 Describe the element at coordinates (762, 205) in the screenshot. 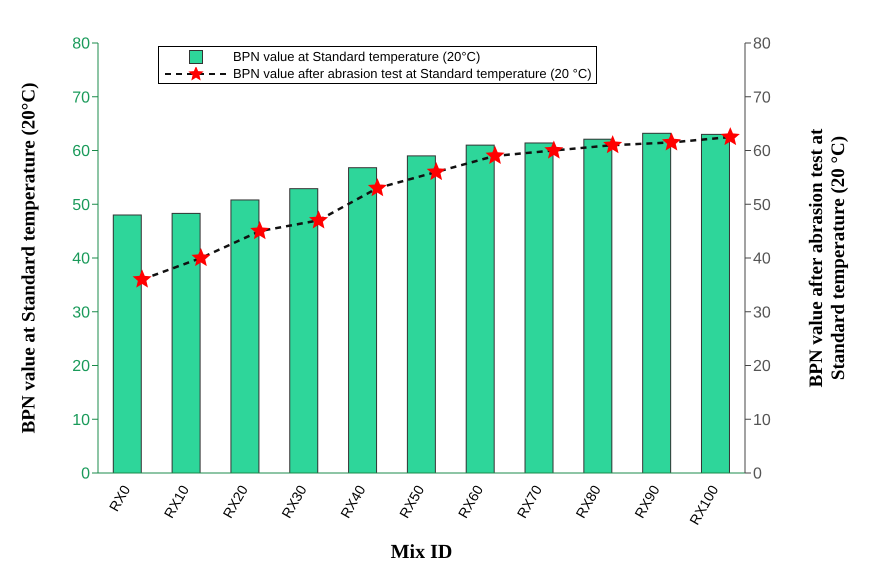

I see `y2-tick-label: 50` at that location.